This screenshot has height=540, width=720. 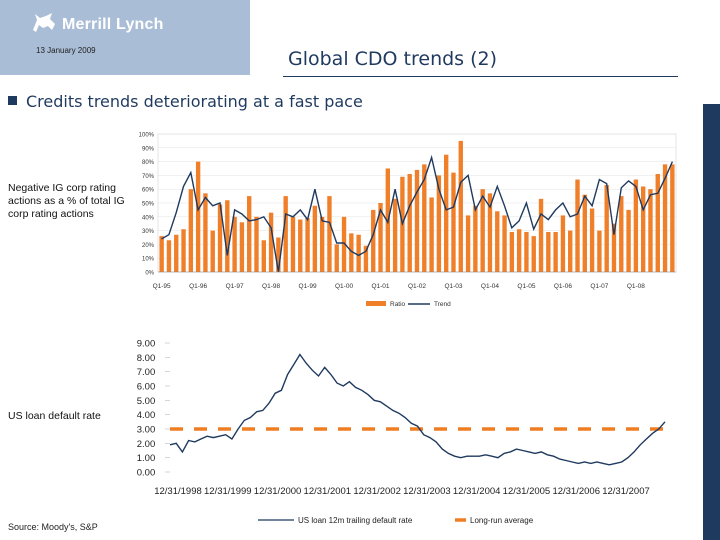 I want to click on y-tick-label: 100%, so click(x=147, y=136).